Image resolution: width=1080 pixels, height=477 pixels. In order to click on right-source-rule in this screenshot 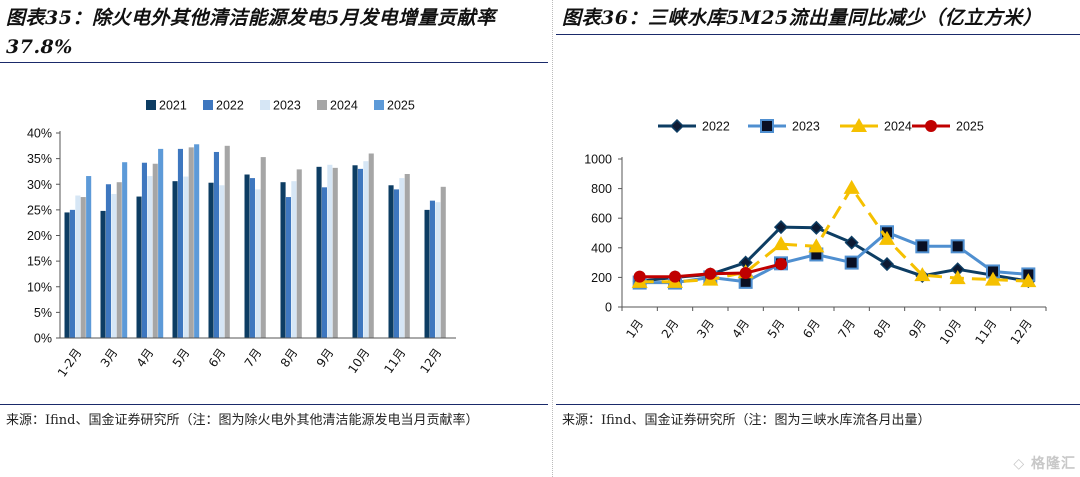, I will do `click(818, 404)`.